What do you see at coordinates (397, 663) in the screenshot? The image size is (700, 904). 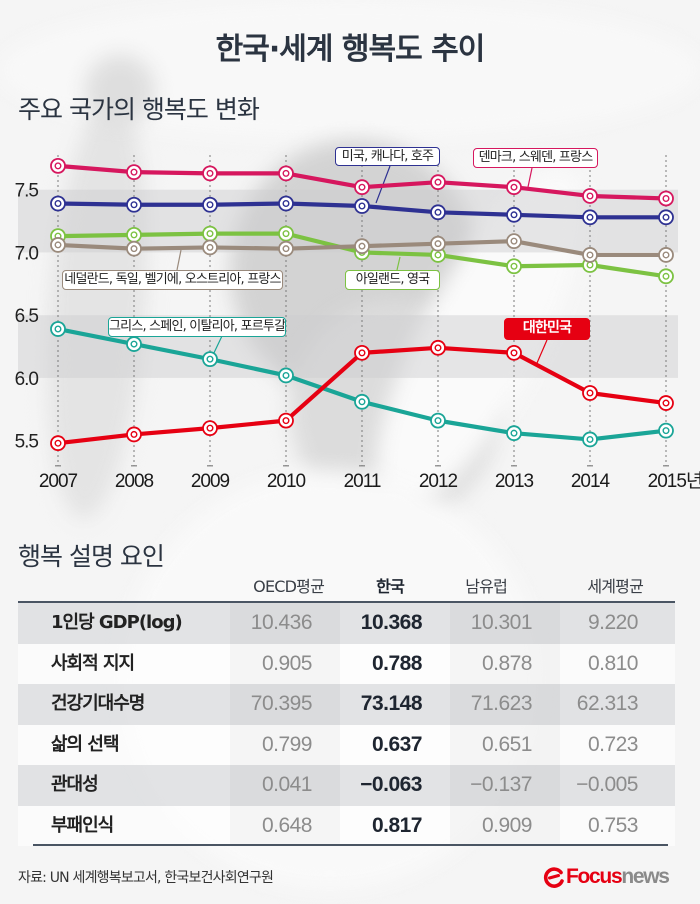 I see `cell-korea: 0.788` at bounding box center [397, 663].